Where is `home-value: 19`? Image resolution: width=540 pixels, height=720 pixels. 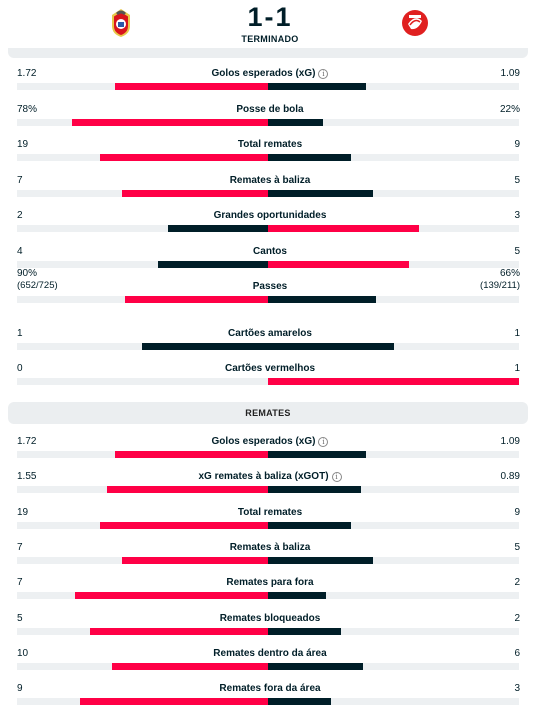 home-value: 19 is located at coordinates (22, 145).